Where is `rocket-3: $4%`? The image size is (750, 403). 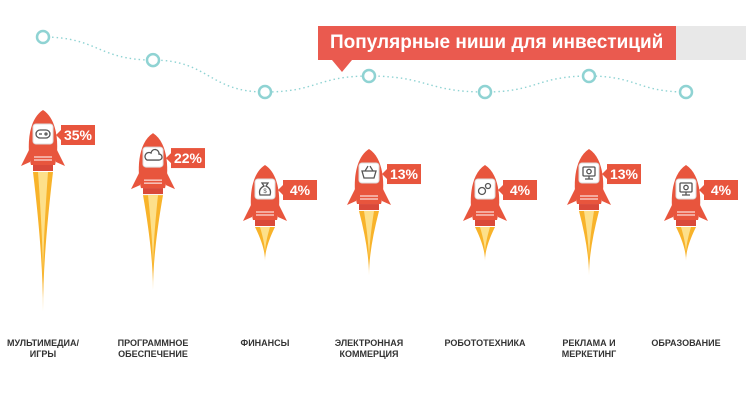 rocket-3: $4% is located at coordinates (280, 213).